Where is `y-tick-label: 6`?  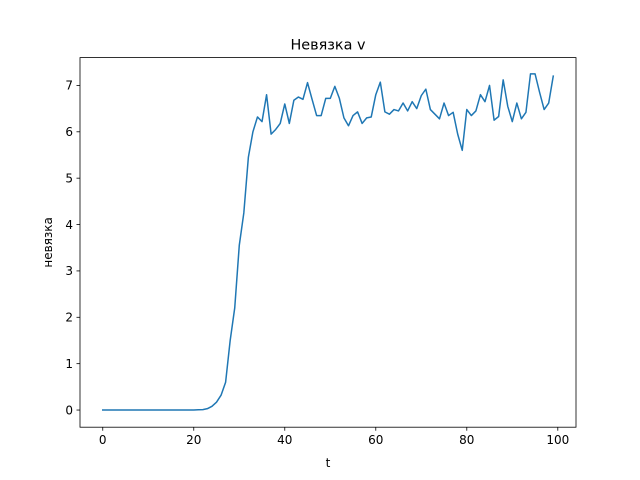 y-tick-label: 6 is located at coordinates (69, 132).